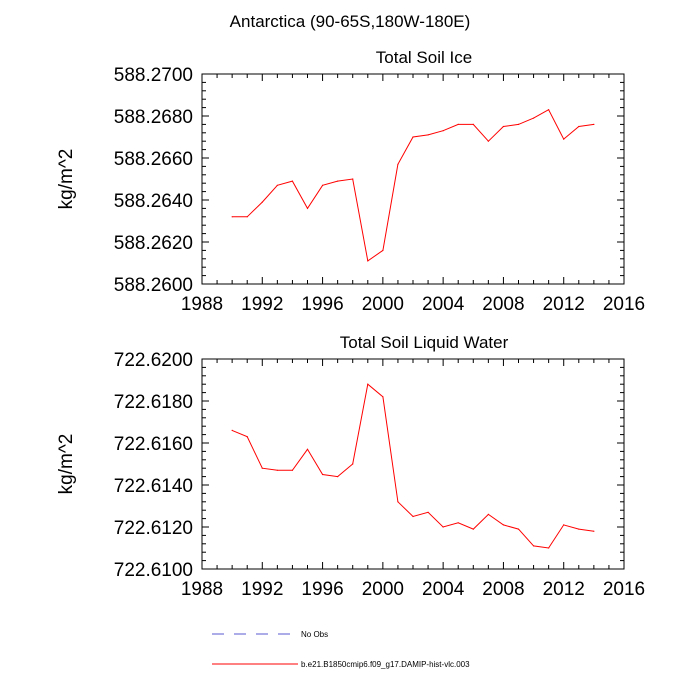 The image size is (700, 700). I want to click on y-tick-label: 722.6160, so click(153, 444).